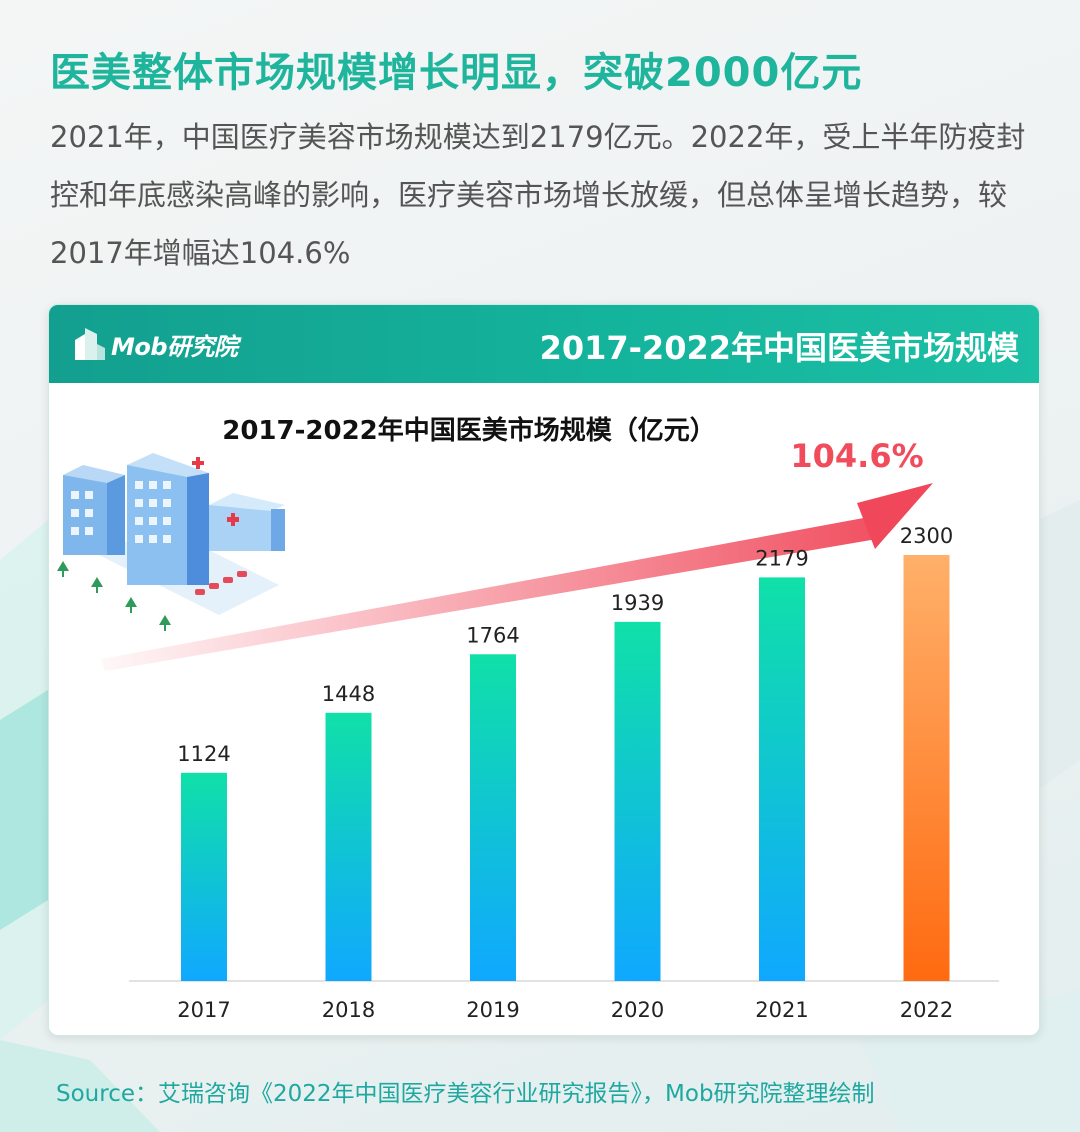 Image resolution: width=1080 pixels, height=1132 pixels. I want to click on growth-arrow, so click(489, 594).